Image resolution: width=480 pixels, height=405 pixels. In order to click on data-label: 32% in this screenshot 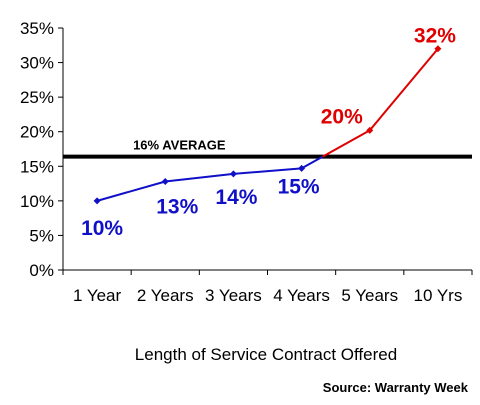, I will do `click(435, 36)`.